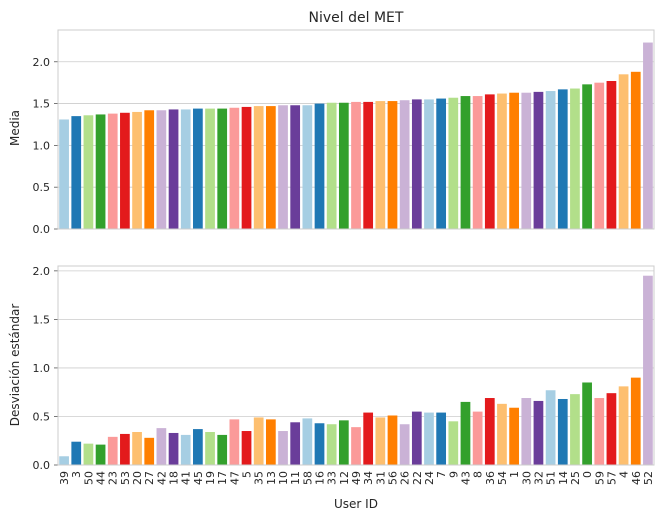 Image resolution: width=664 pixels, height=519 pixels. Describe the element at coordinates (42, 187) in the screenshot. I see `mean-ytick-label: 0.5` at that location.